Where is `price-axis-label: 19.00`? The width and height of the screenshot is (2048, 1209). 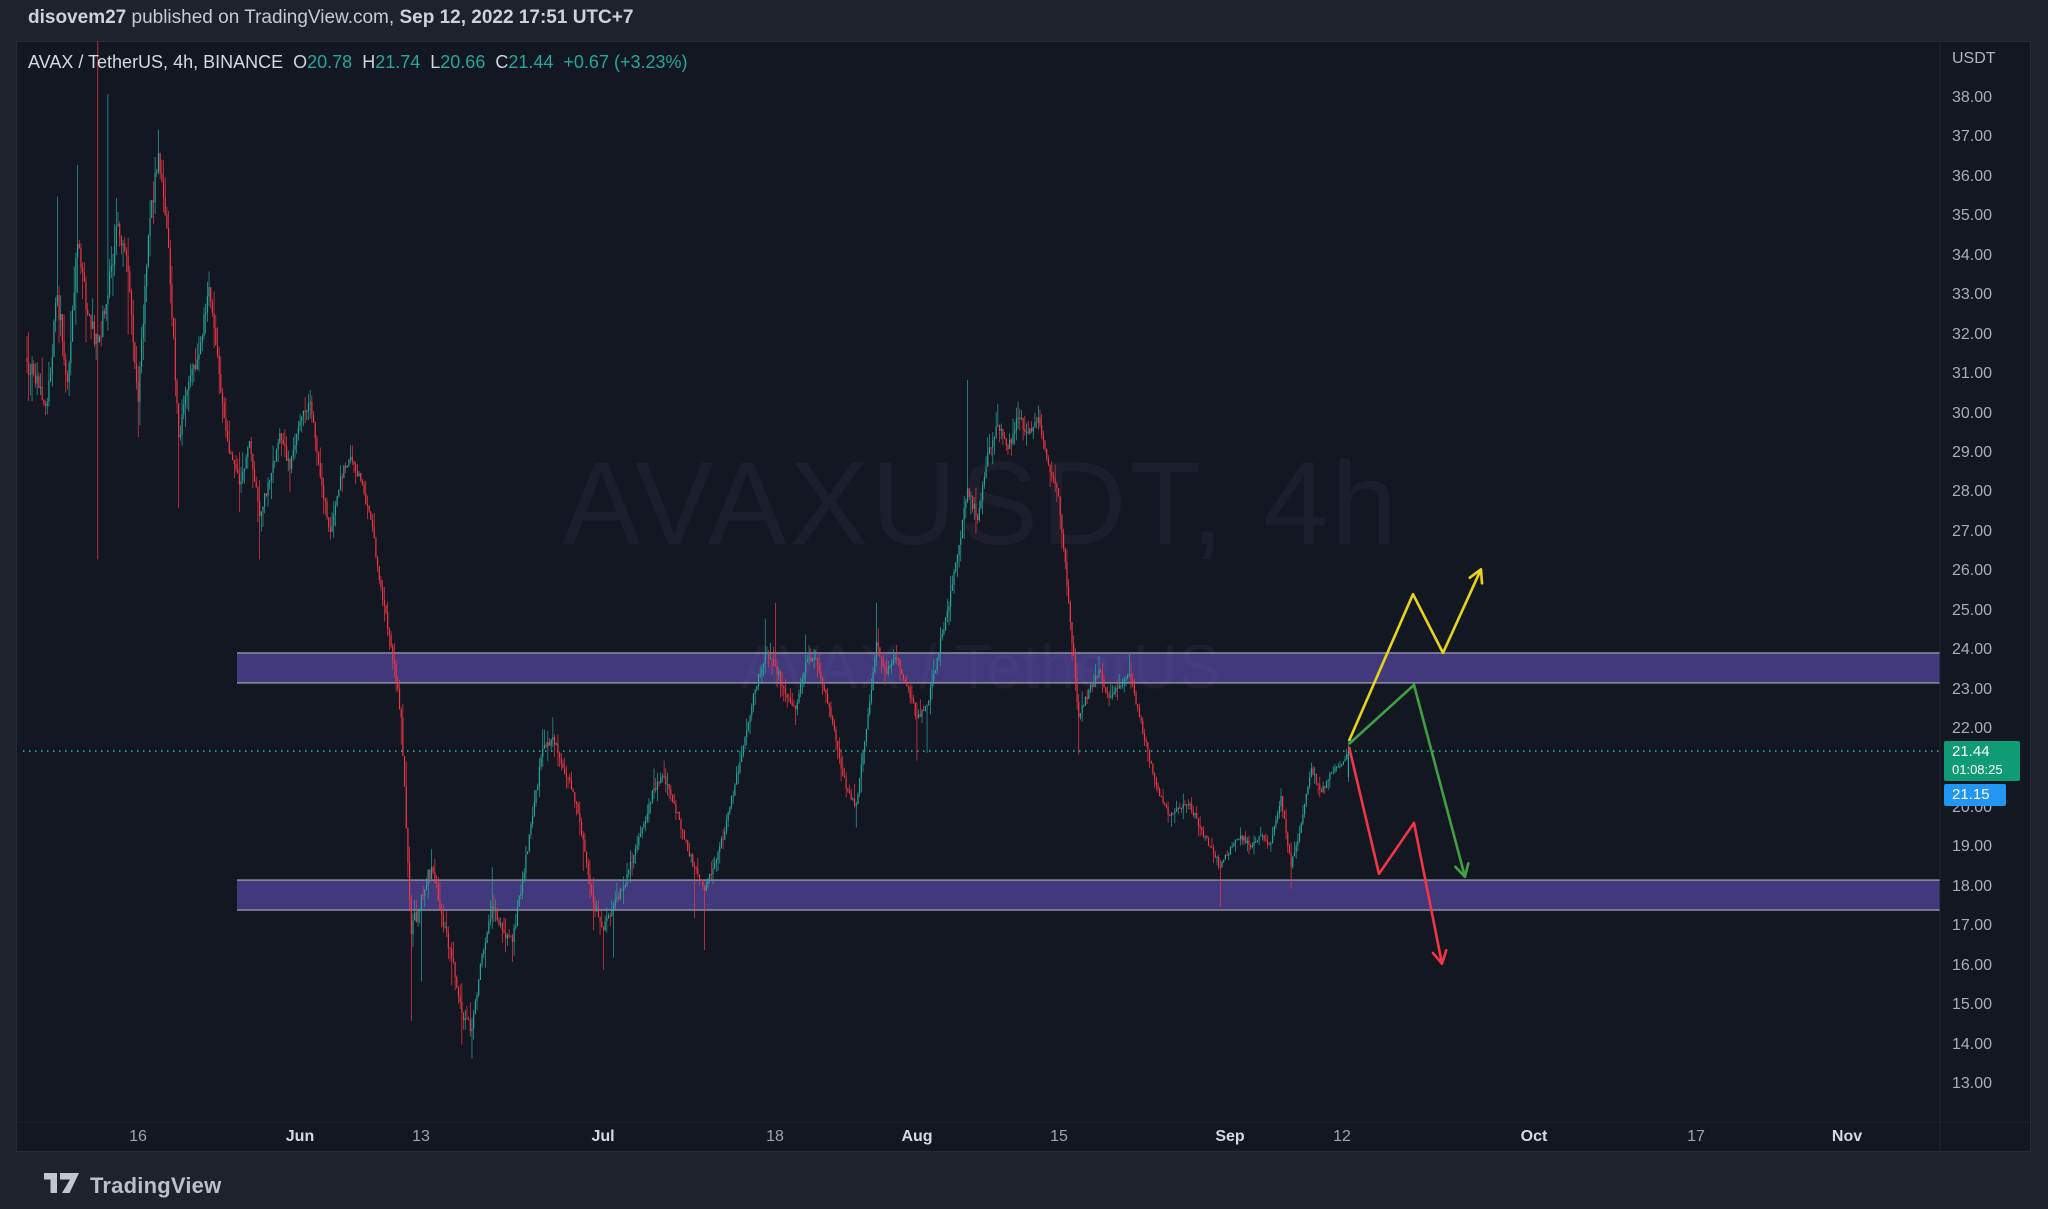 price-axis-label: 19.00 is located at coordinates (1972, 846).